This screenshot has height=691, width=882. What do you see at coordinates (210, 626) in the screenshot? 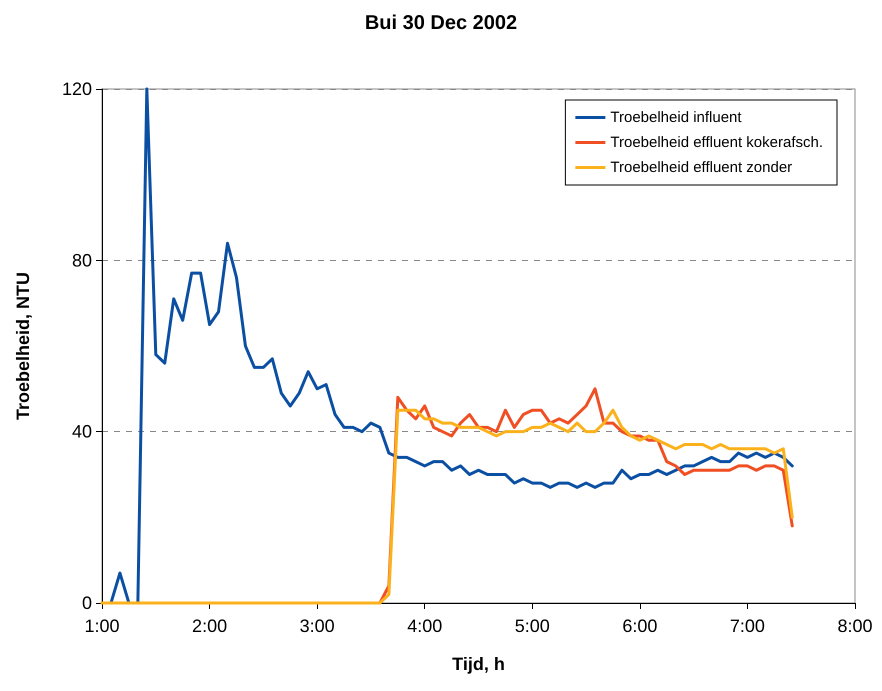
I see `x-tick-label: 2:00` at bounding box center [210, 626].